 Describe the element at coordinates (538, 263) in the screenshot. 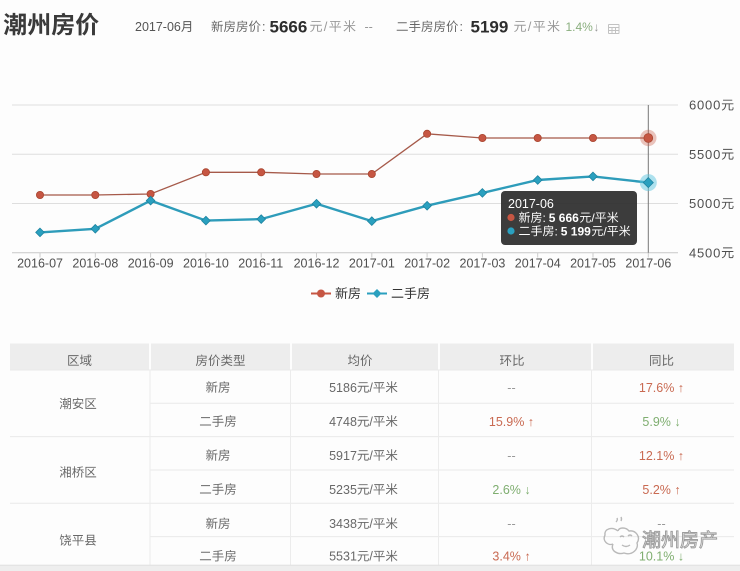

I see `svg-text: 2017-04` at that location.